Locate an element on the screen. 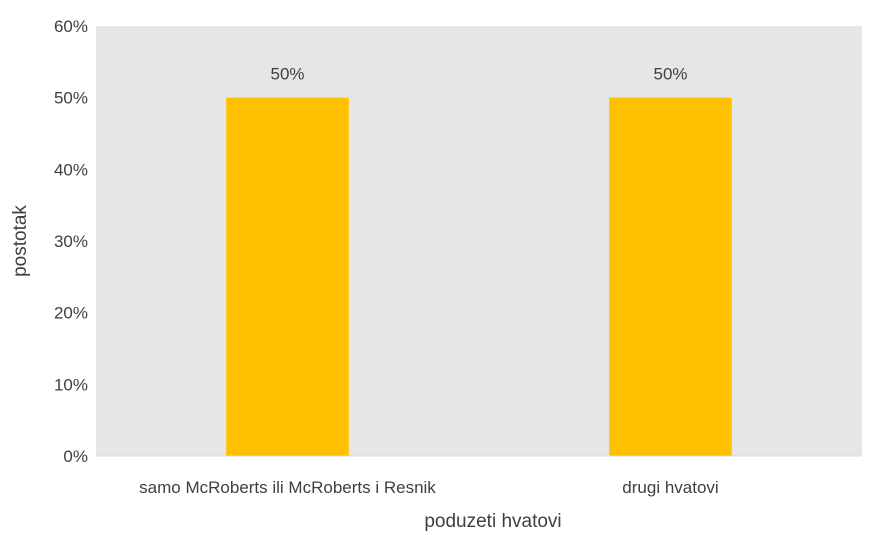 This screenshot has height=535, width=887. y-tick-label: 50% is located at coordinates (71, 98).